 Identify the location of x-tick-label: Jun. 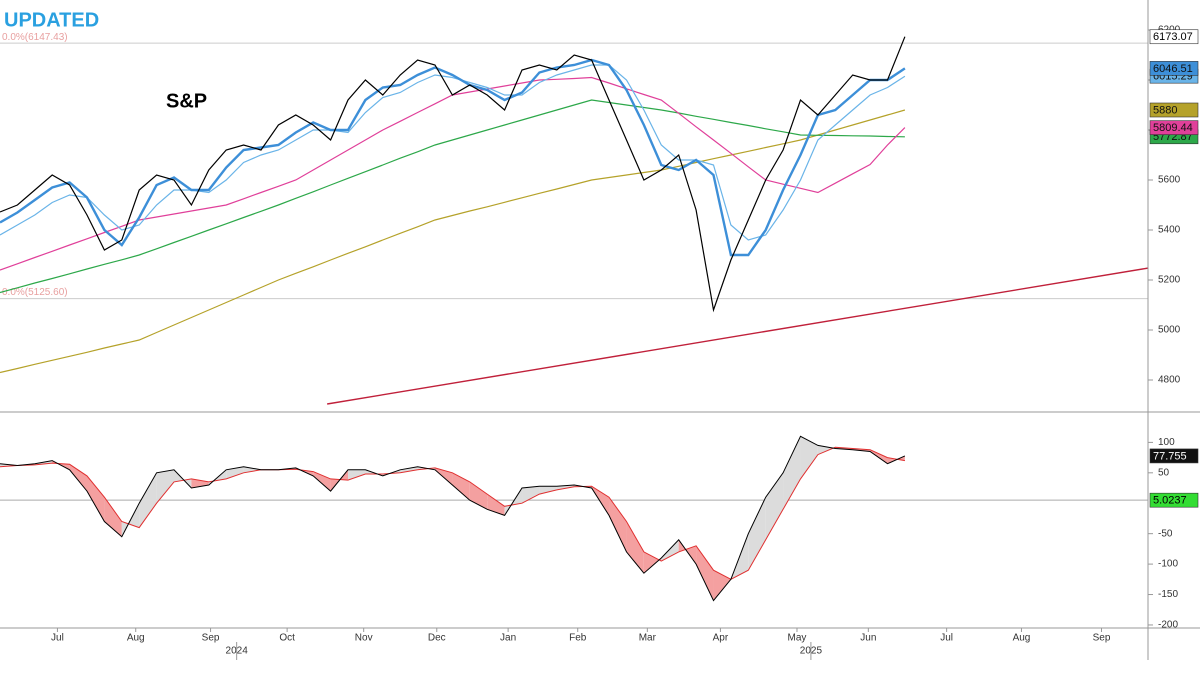
(868, 638).